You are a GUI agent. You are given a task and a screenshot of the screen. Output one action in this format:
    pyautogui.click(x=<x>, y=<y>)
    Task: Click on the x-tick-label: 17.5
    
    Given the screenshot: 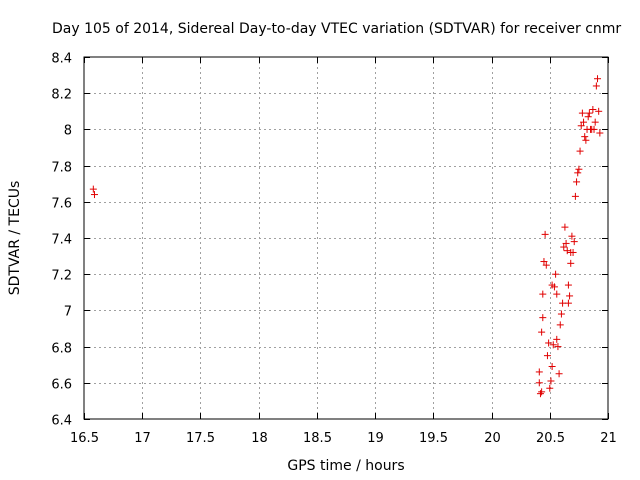 What is the action you would take?
    pyautogui.click(x=200, y=438)
    